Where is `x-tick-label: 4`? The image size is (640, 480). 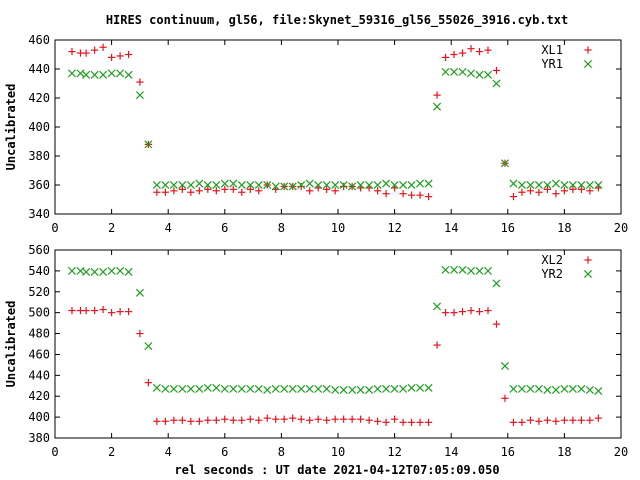
x-tick-label: 4 is located at coordinates (168, 452).